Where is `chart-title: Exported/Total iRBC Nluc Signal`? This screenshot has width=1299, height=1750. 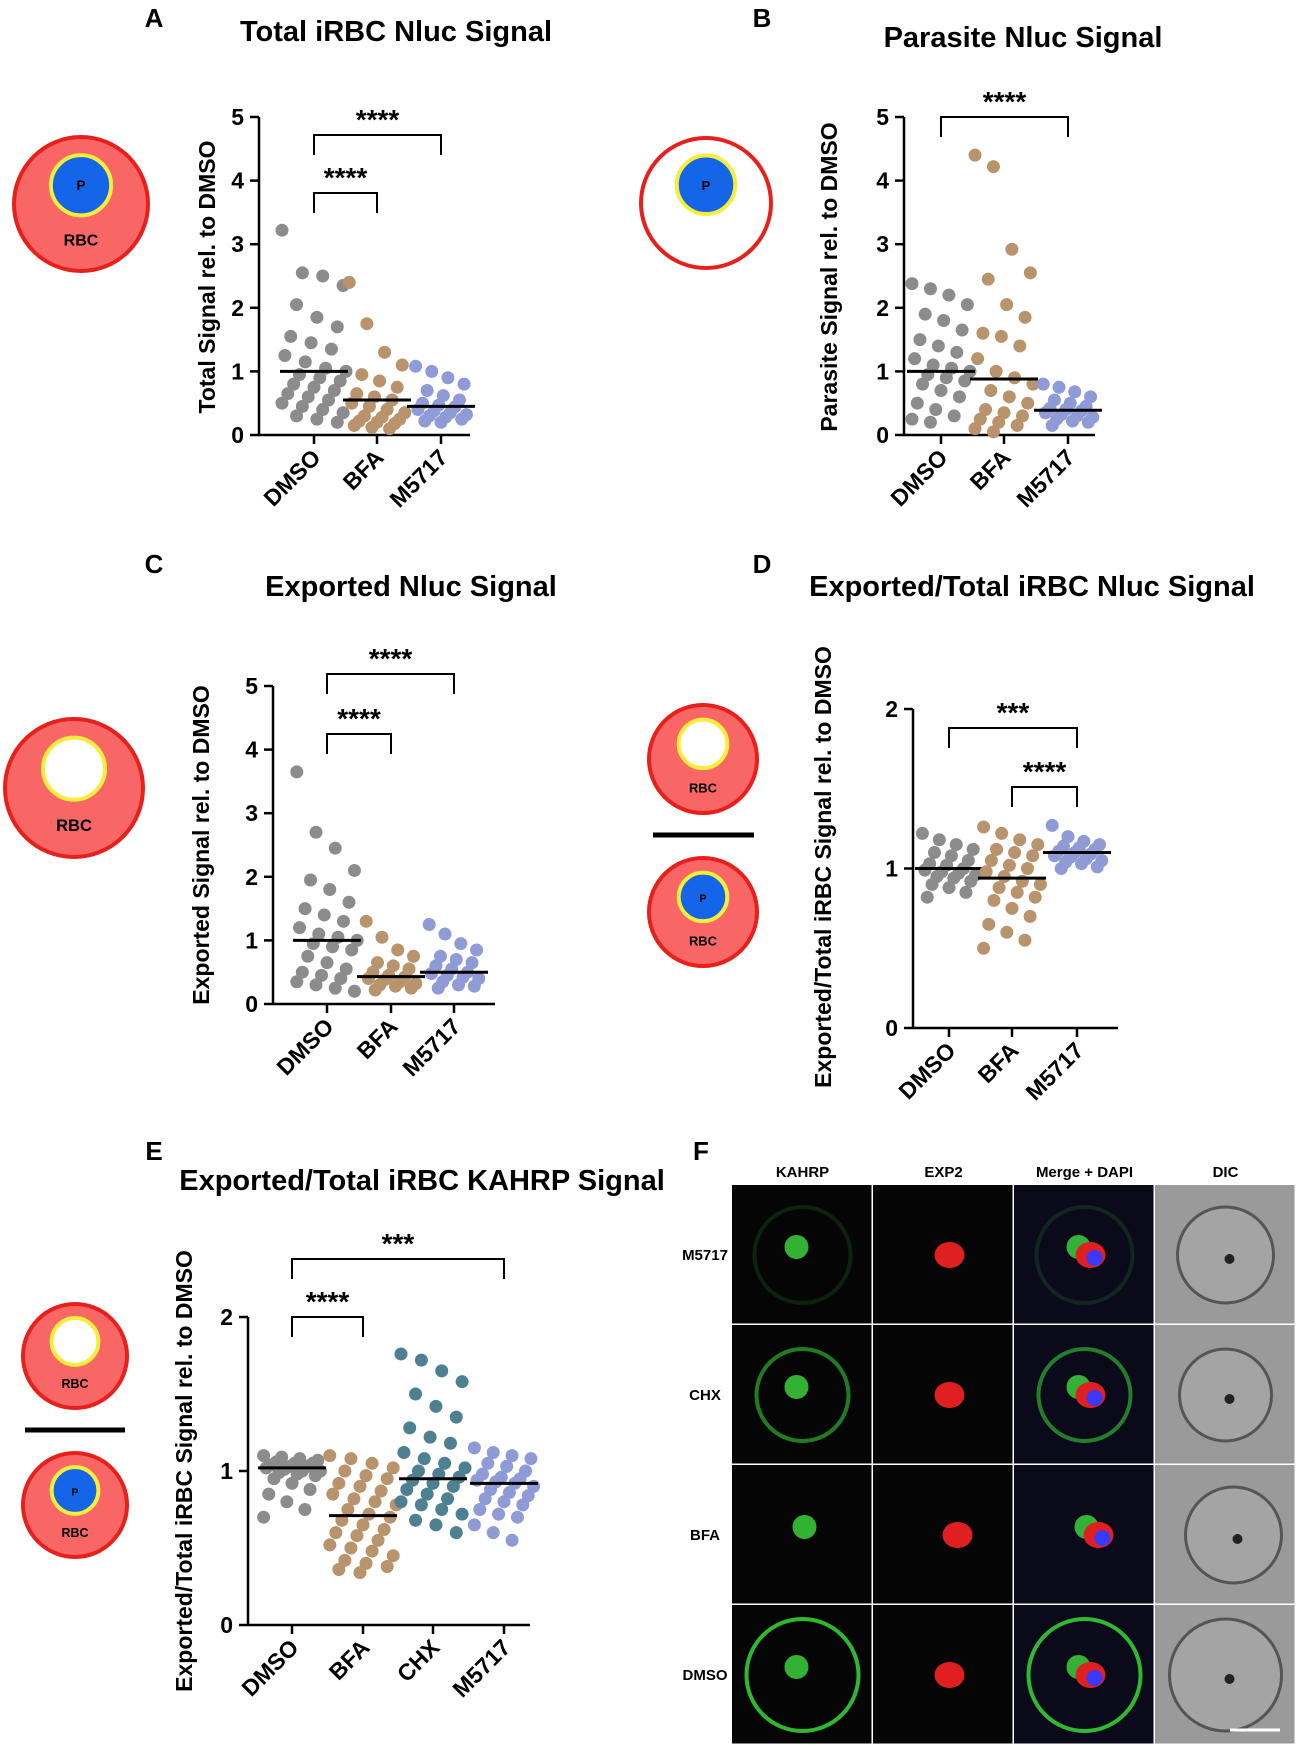 chart-title: Exported/Total iRBC Nluc Signal is located at coordinates (1032, 587).